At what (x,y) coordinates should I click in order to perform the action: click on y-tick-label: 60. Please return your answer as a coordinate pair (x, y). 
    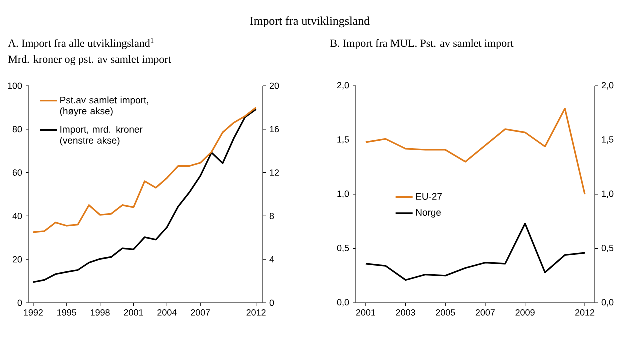
    Looking at the image, I should click on (17, 173).